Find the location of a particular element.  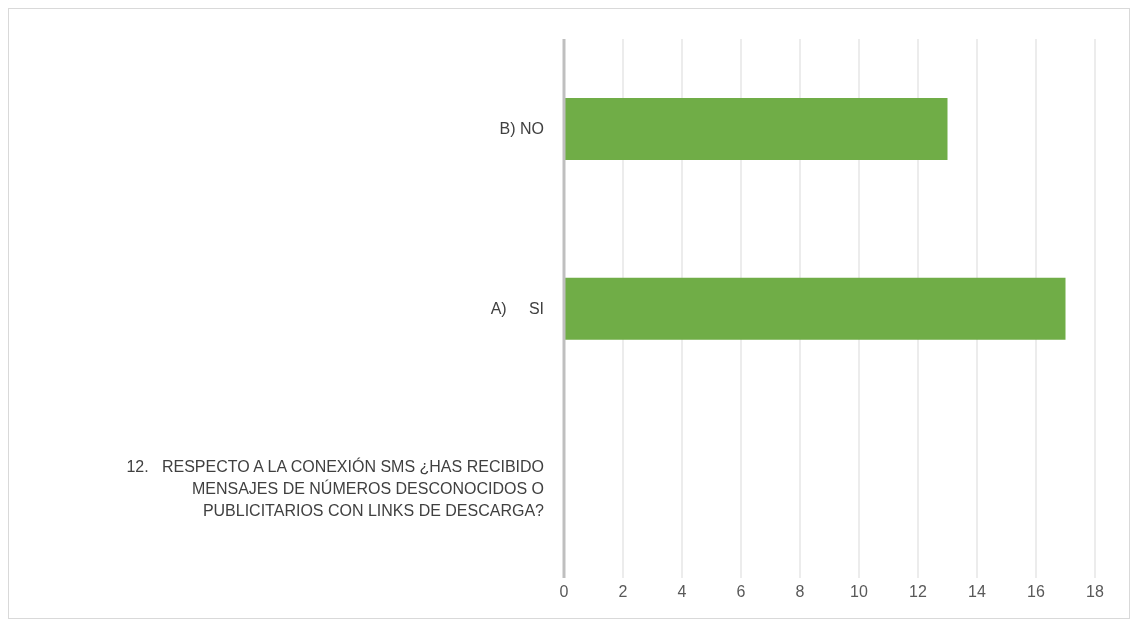

y-tick-label: B) NO is located at coordinates (521, 129).